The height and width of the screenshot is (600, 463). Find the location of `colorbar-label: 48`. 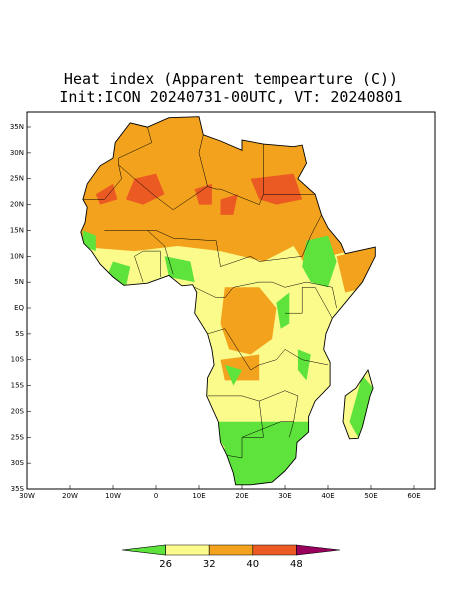

colorbar-label: 48 is located at coordinates (296, 564).